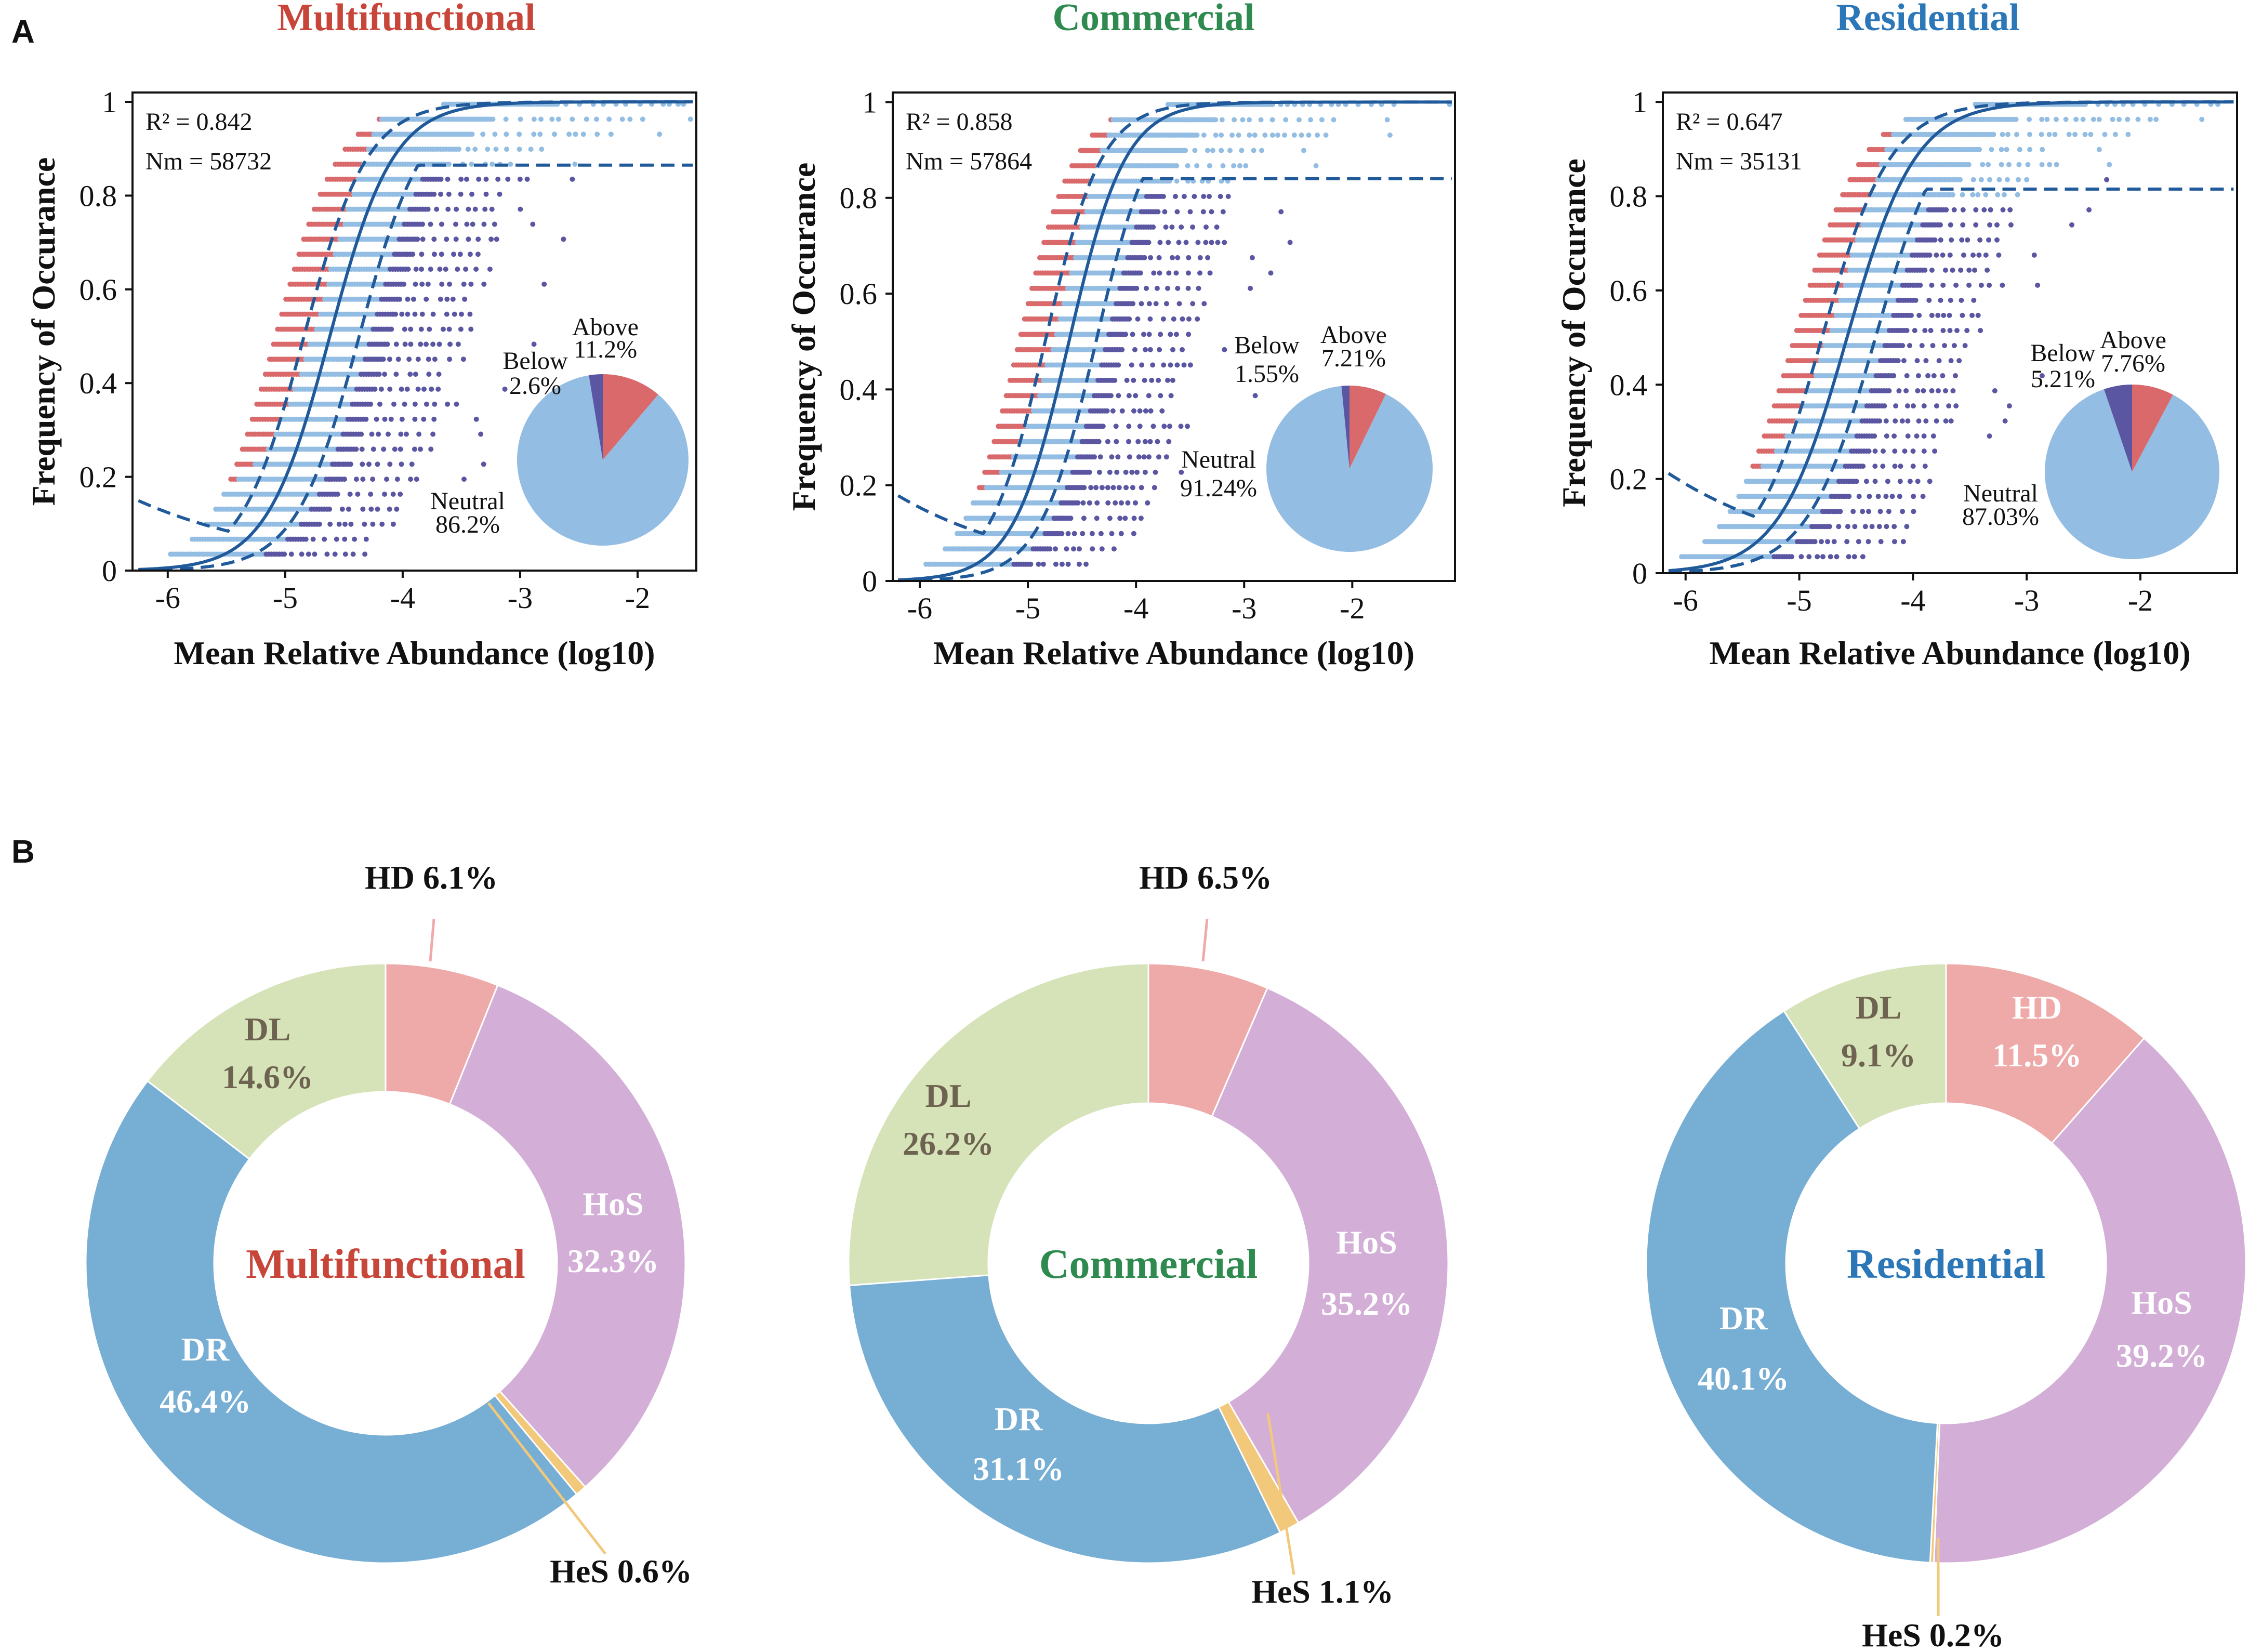 The width and height of the screenshot is (2249, 1652). Describe the element at coordinates (535, 386) in the screenshot. I see `pie-value-below: 2.6%` at that location.